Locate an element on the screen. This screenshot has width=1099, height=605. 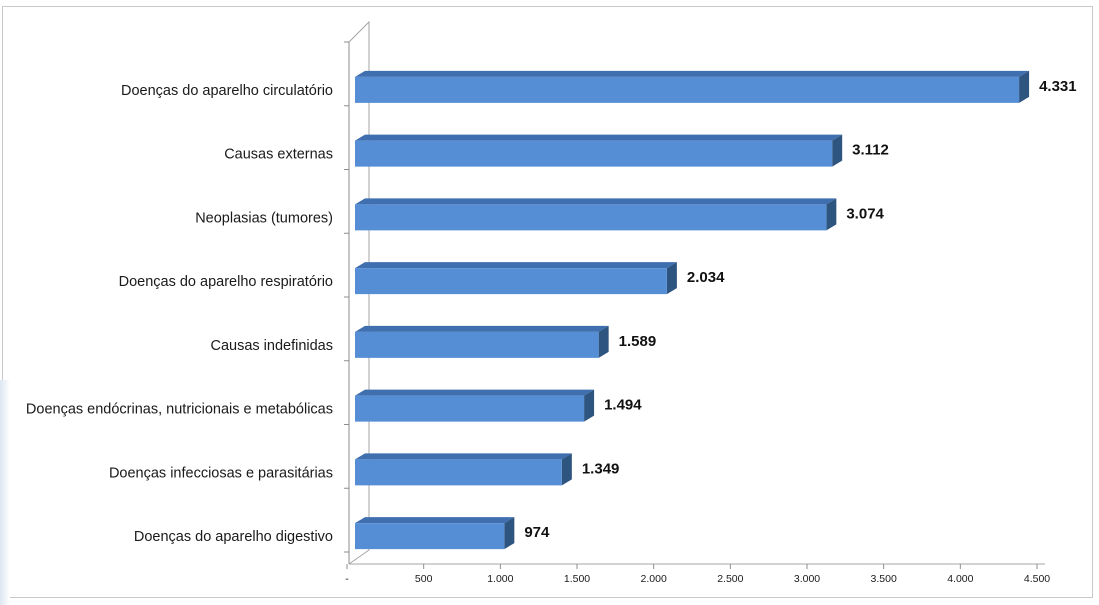
x-tick-label: 4.000 is located at coordinates (960, 579).